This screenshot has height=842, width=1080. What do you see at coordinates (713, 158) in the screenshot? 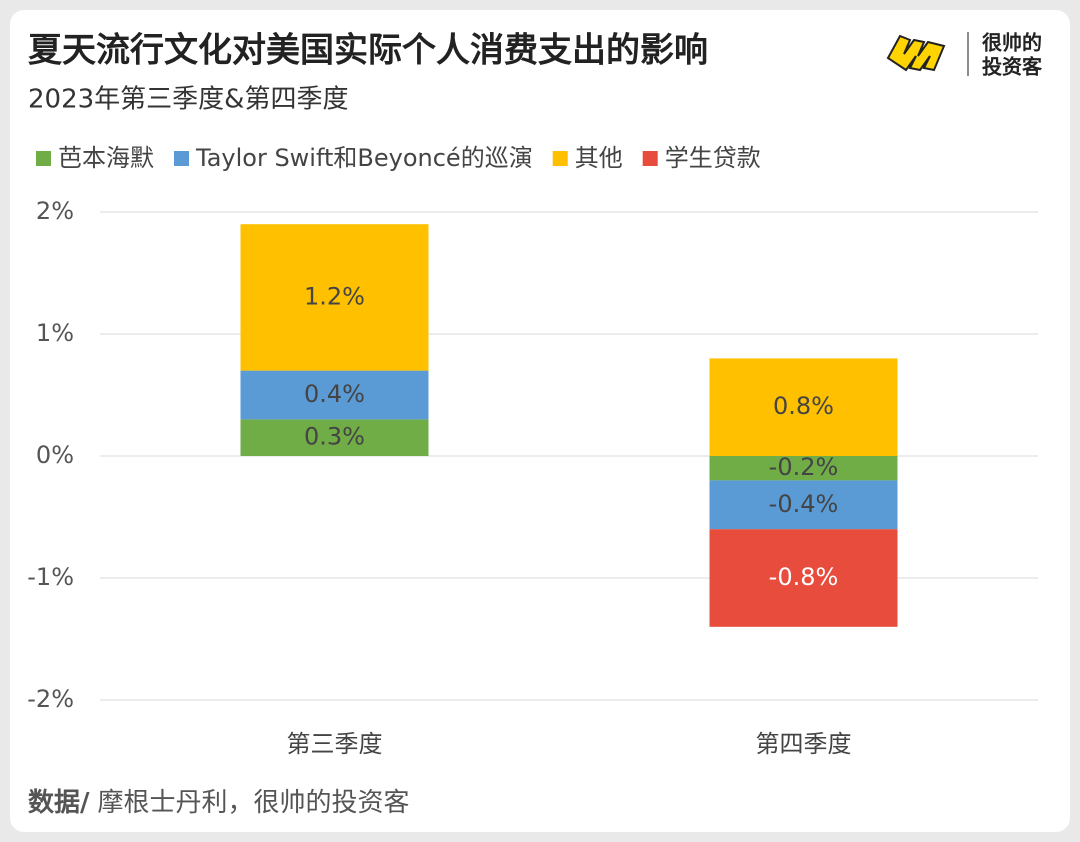
I see `legend-label: 学生贷款` at bounding box center [713, 158].